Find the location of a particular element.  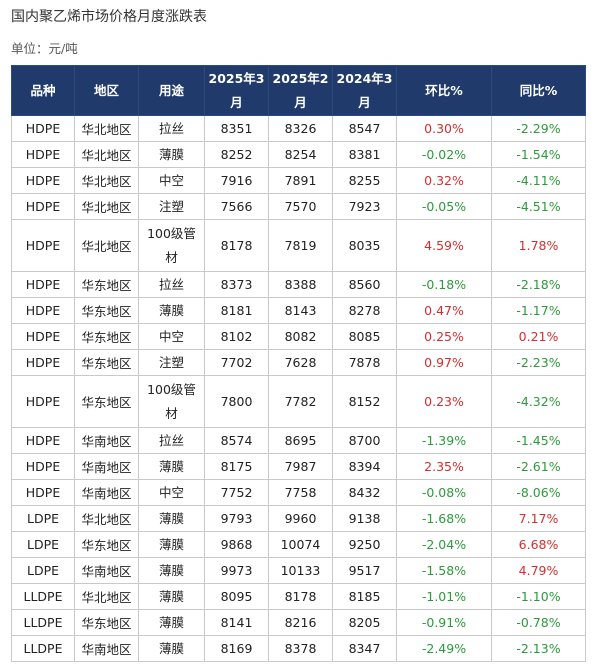

cell-price-2024-03: 7923 is located at coordinates (364, 206).